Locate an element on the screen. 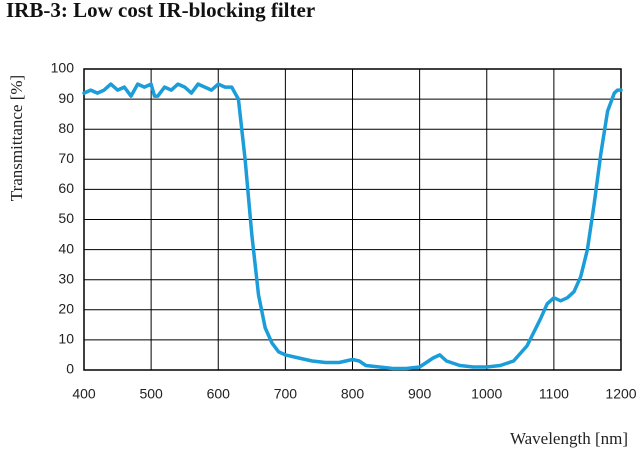 This screenshot has width=644, height=460. y-tick-label: 80 is located at coordinates (66, 128).